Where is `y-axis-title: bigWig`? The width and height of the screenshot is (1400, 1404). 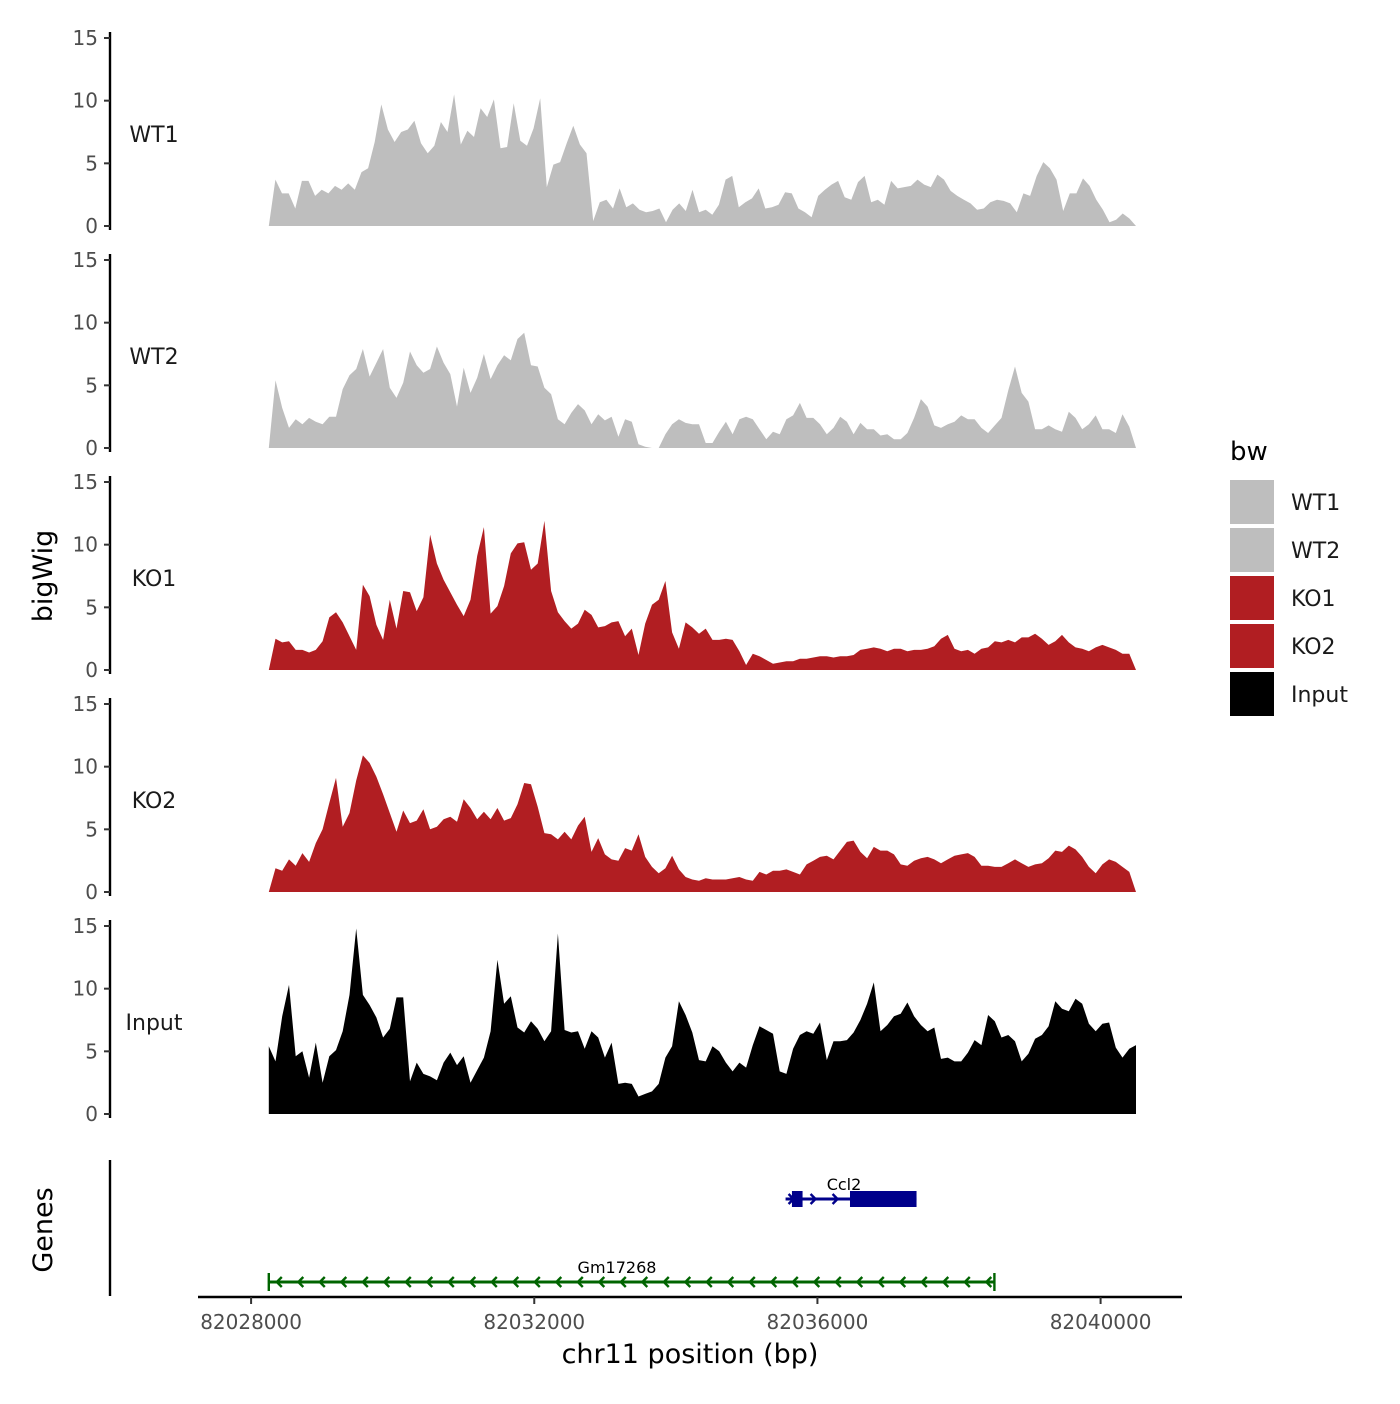
y-axis-title: bigWig is located at coordinates (43, 576).